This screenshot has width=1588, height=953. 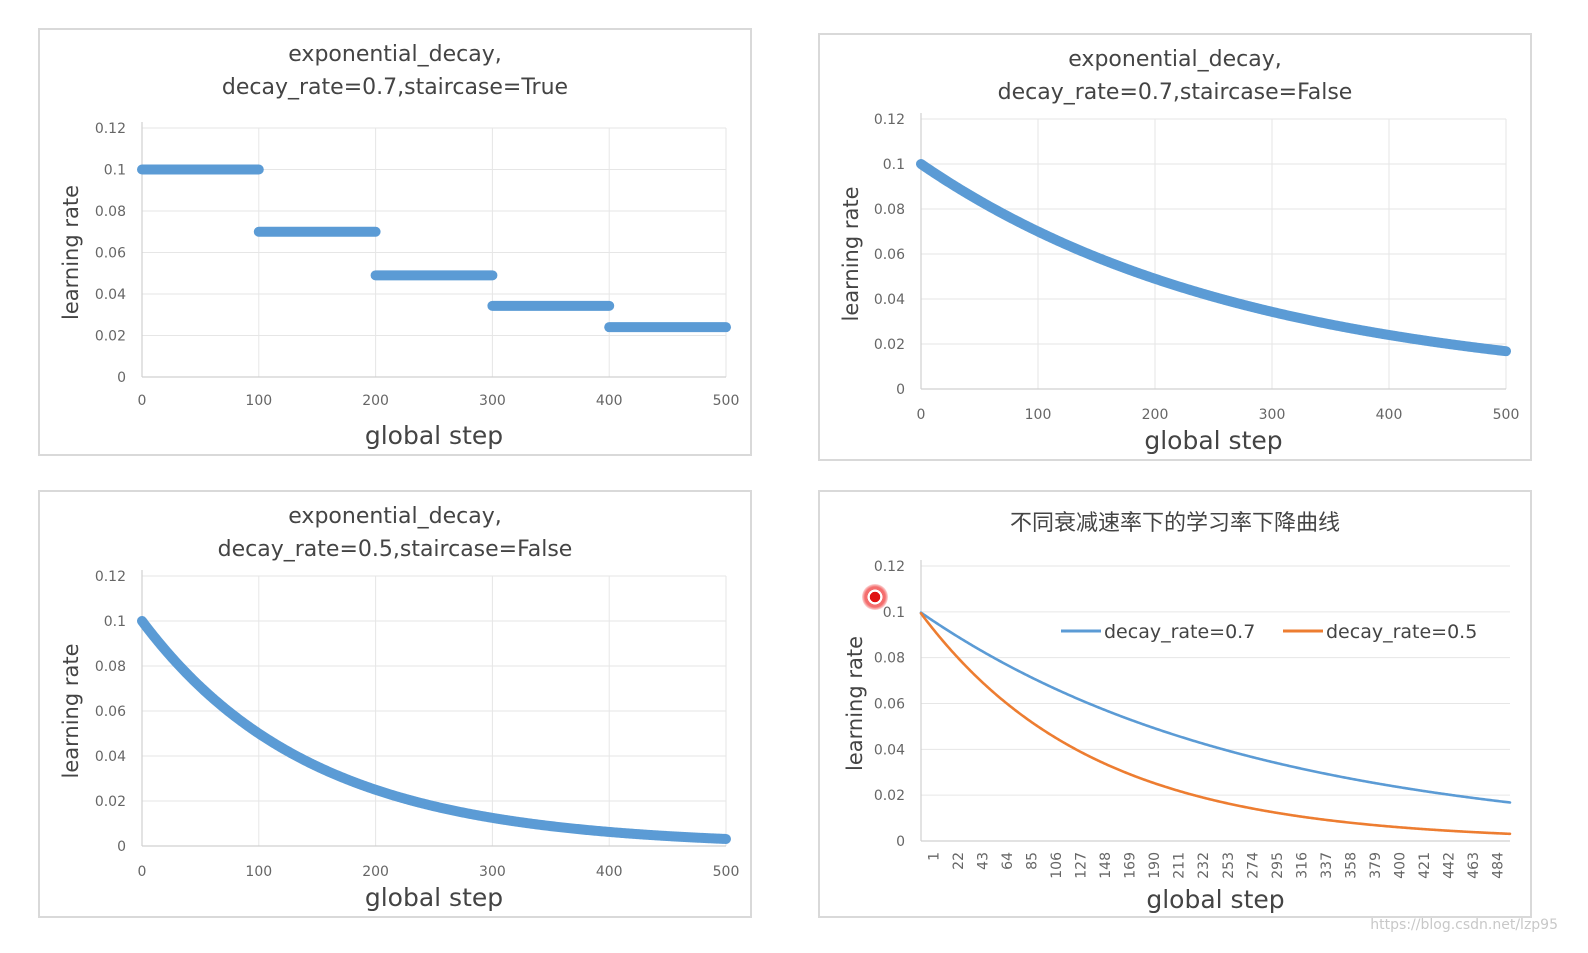 What do you see at coordinates (1474, 865) in the screenshot?
I see `x-tick-label: 463` at bounding box center [1474, 865].